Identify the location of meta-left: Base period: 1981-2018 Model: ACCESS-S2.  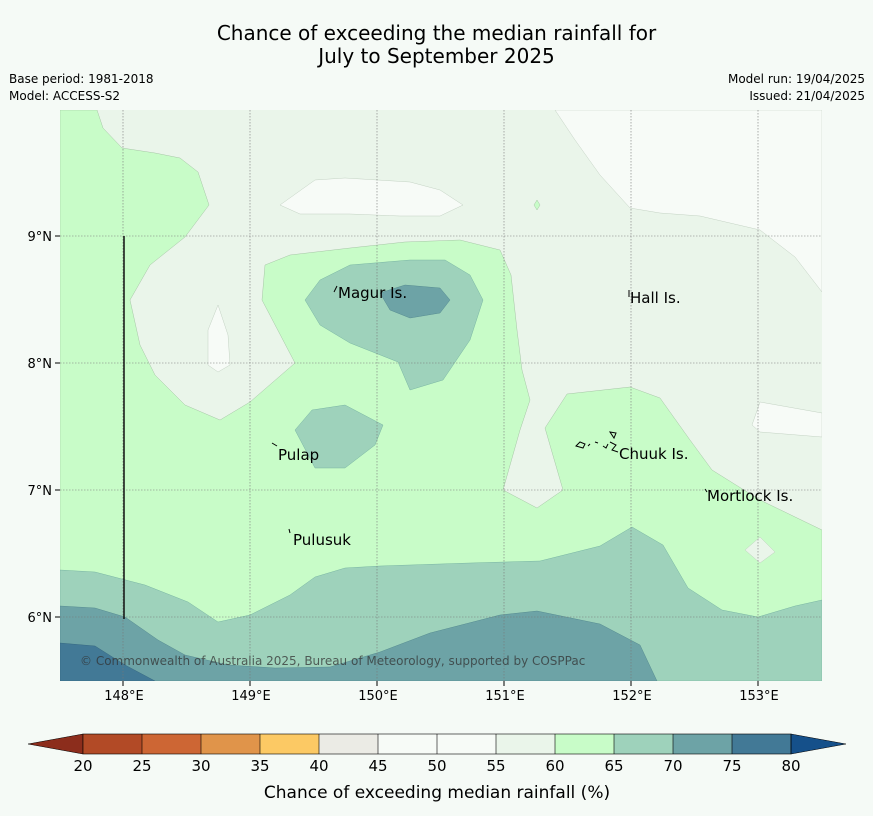
(81, 88).